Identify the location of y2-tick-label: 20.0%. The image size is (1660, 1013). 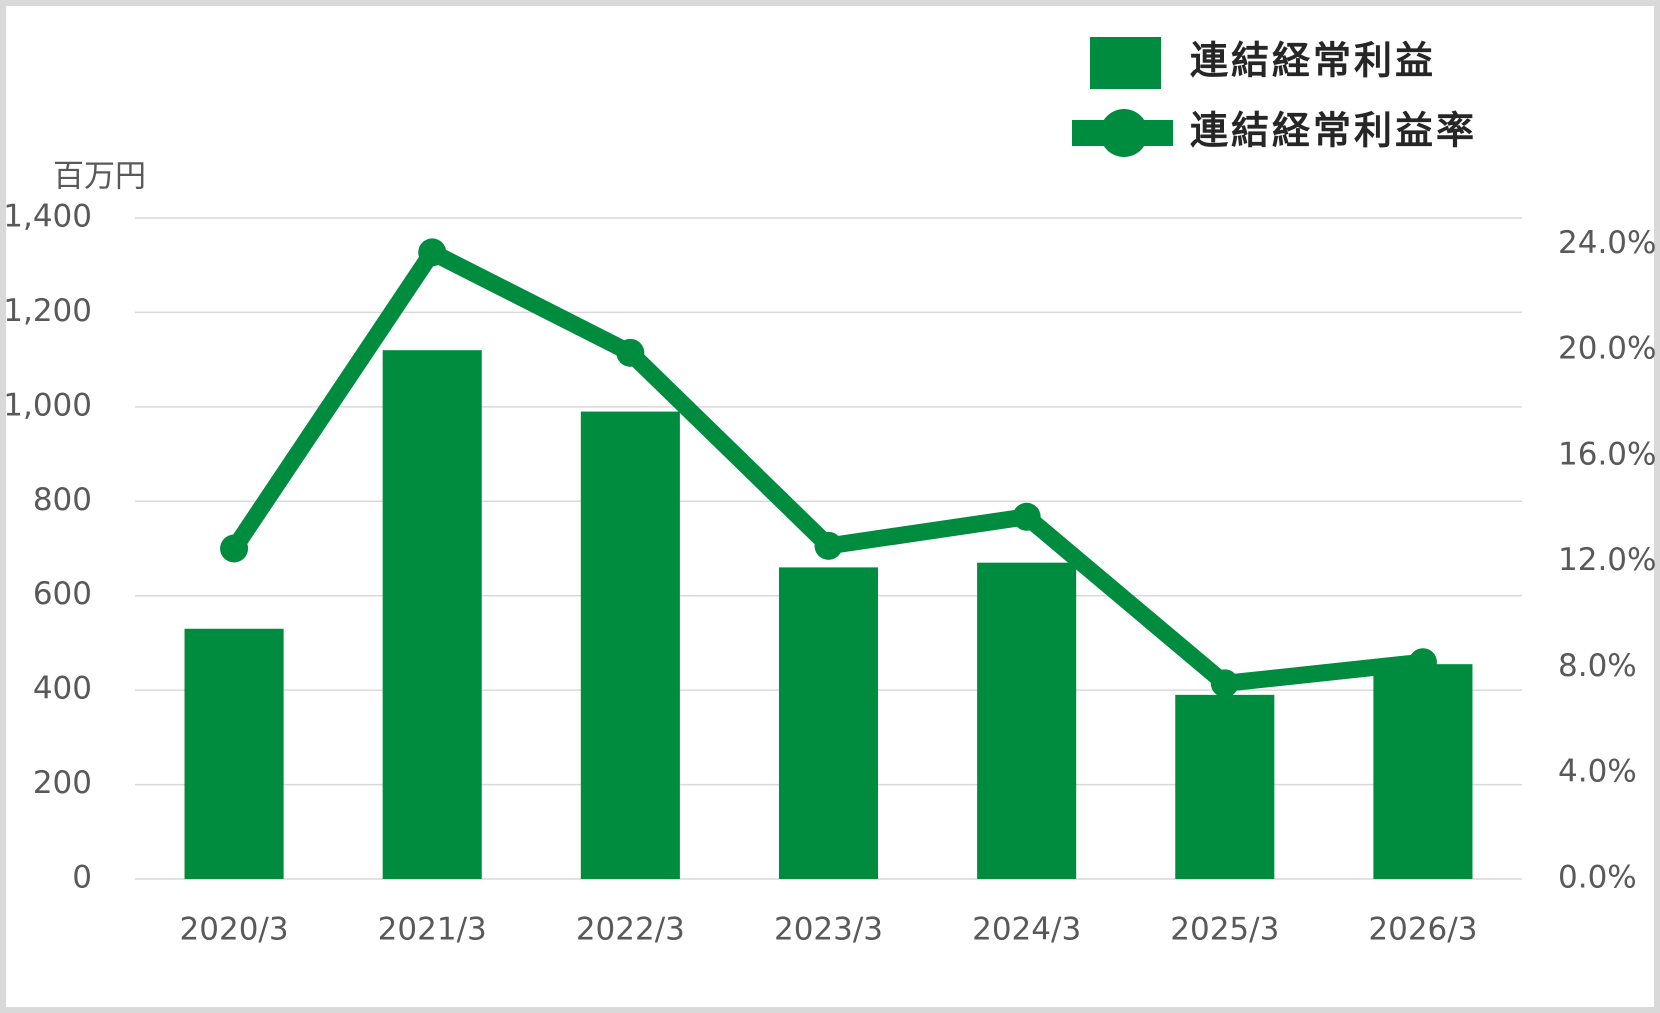
(1607, 349).